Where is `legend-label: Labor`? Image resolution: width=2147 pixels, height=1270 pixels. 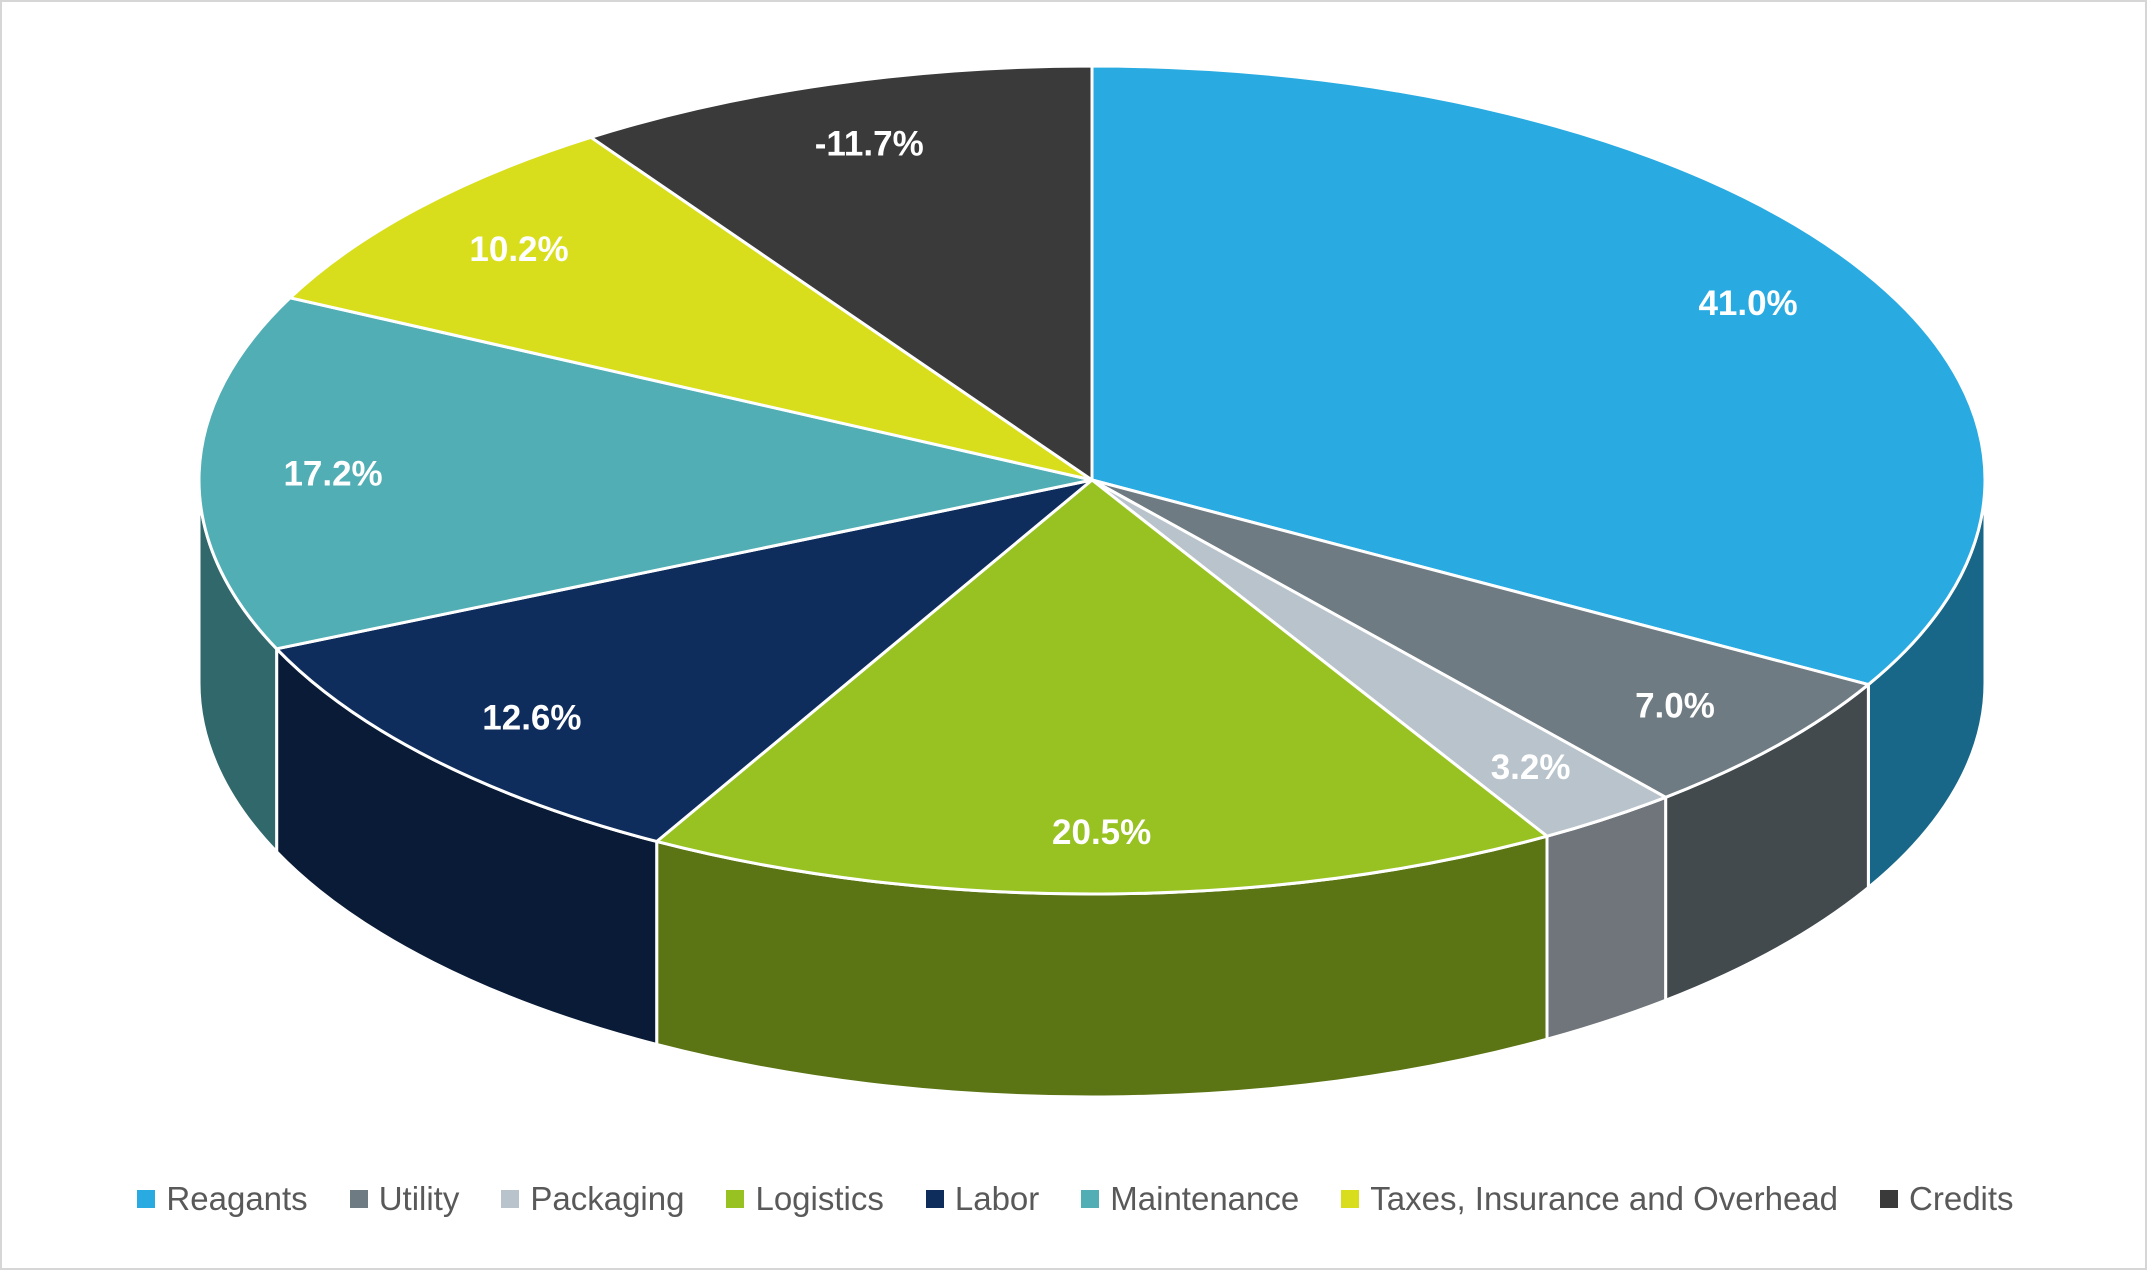 legend-label: Labor is located at coordinates (997, 1198).